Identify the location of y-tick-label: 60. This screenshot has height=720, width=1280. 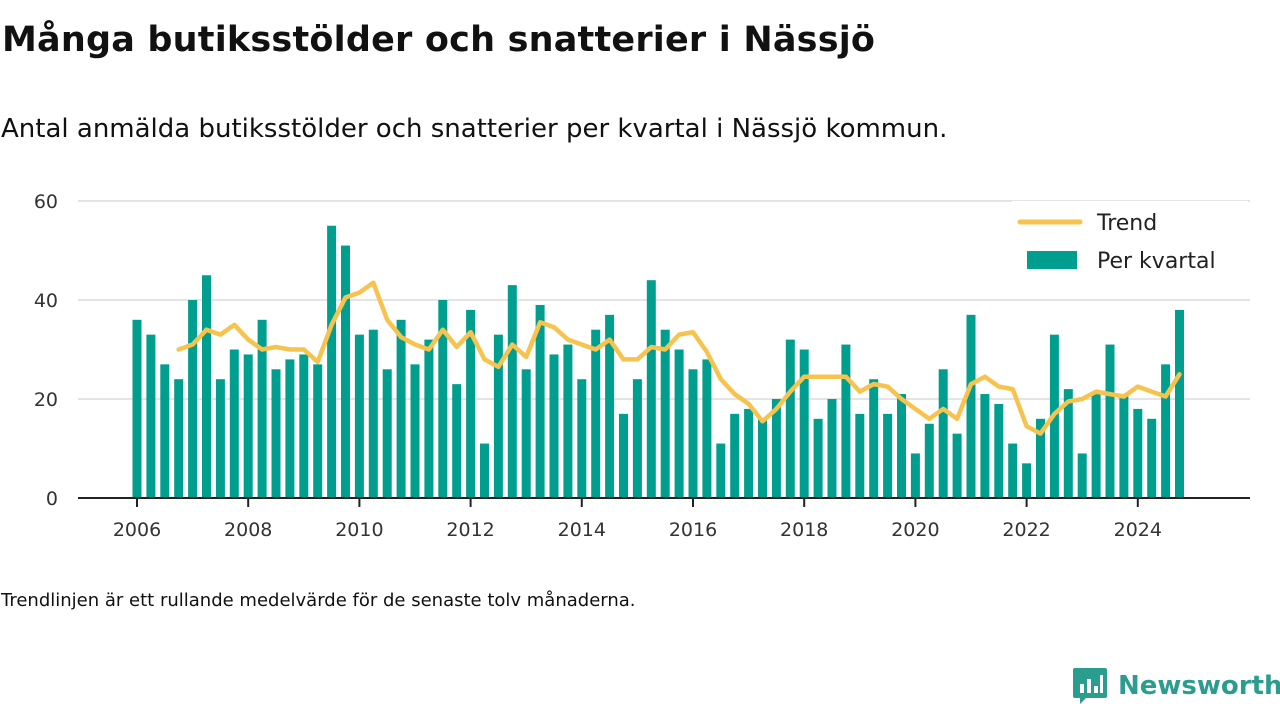
(46, 202).